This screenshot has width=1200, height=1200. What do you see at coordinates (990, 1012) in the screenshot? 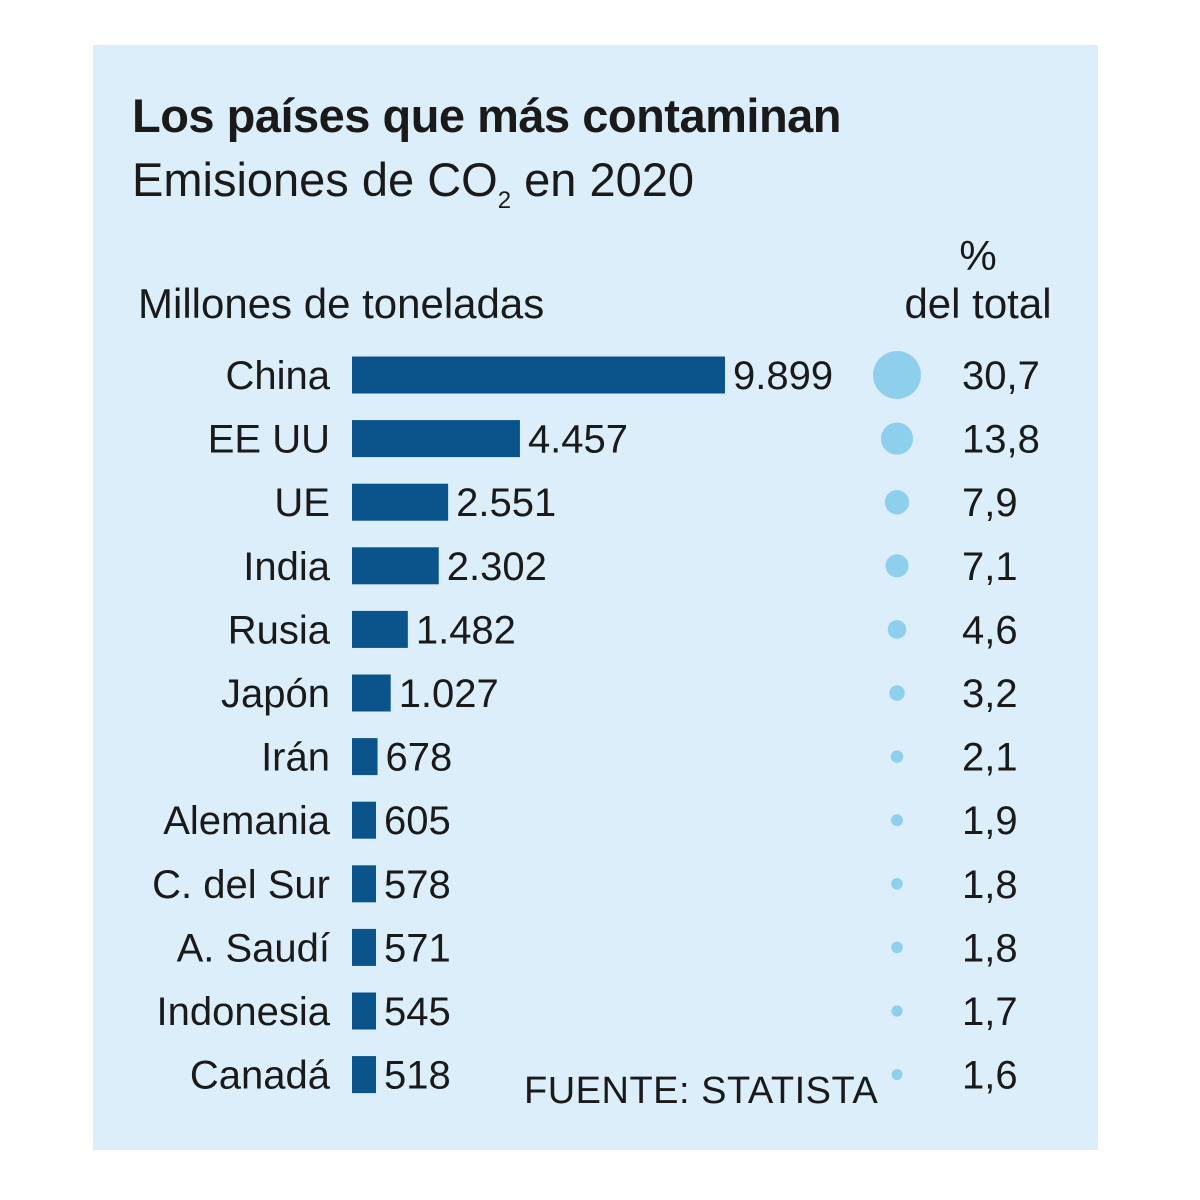
I see `pct-value-label: 1,7` at bounding box center [990, 1012].